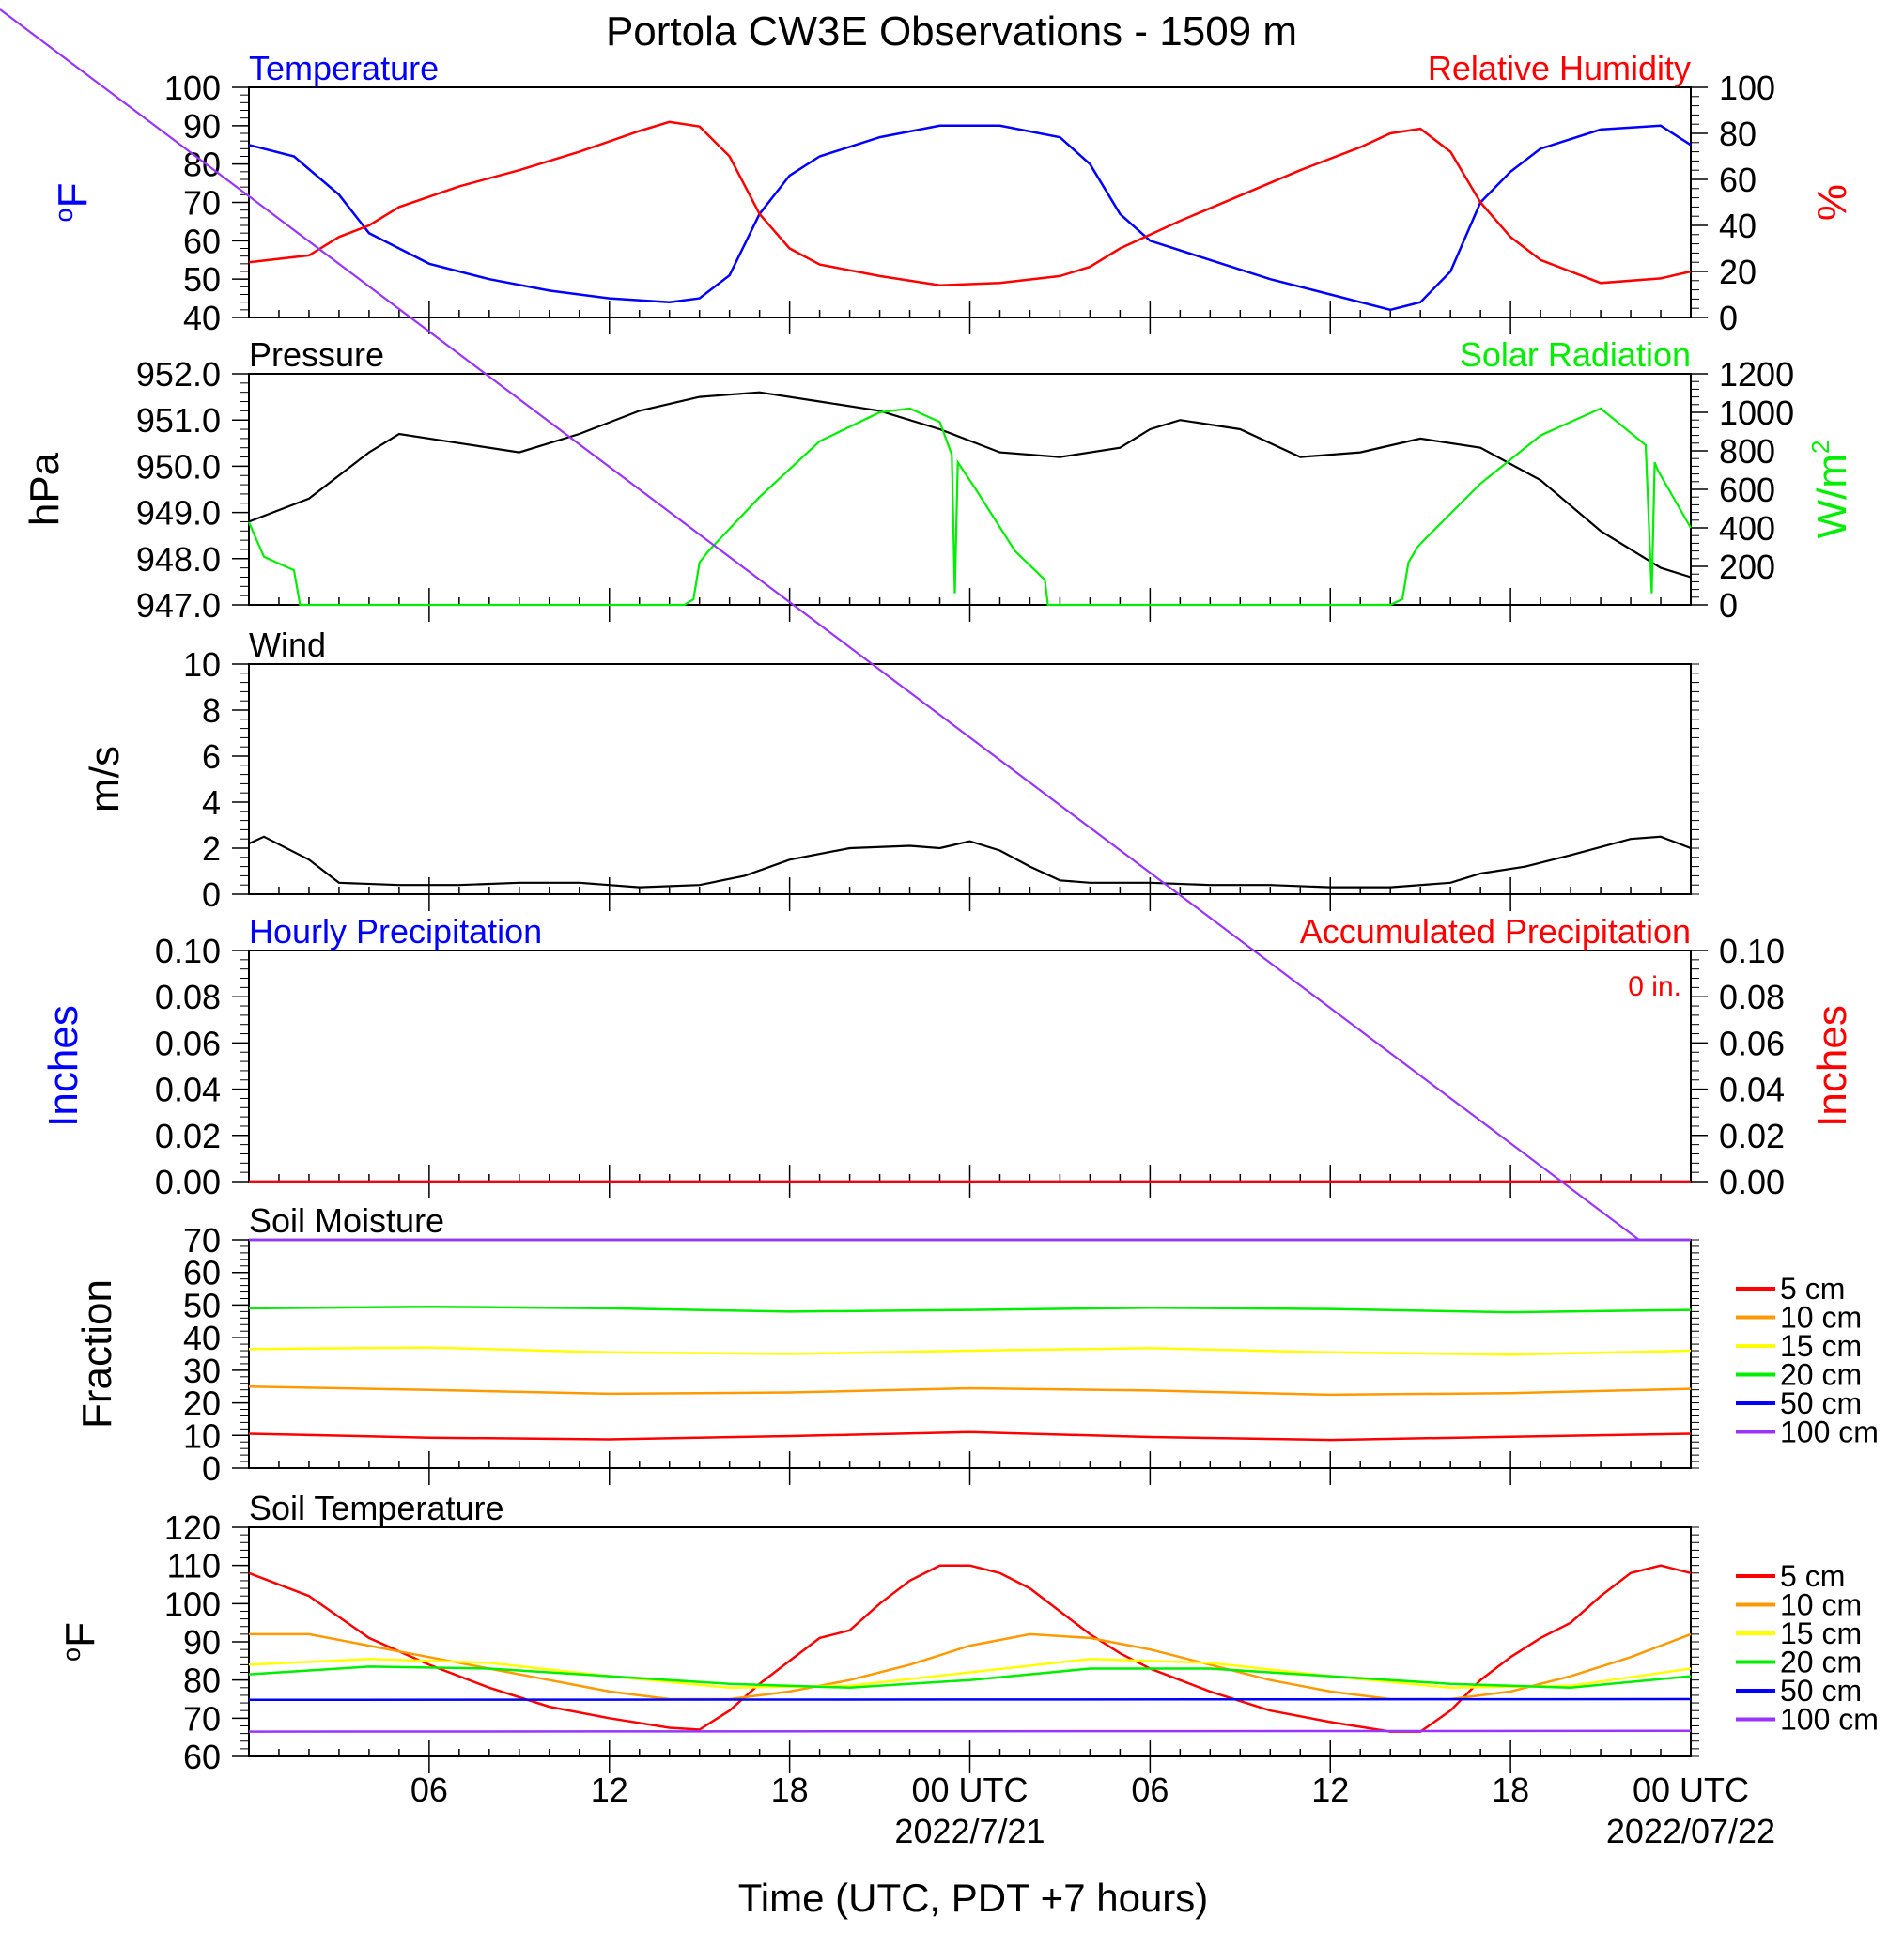  What do you see at coordinates (287, 645) in the screenshot?
I see `panel-title-left: Wind` at bounding box center [287, 645].